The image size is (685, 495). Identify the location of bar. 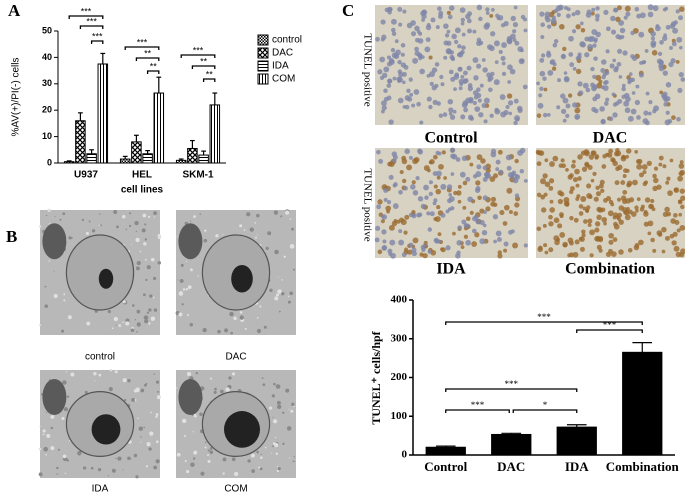
(80, 142).